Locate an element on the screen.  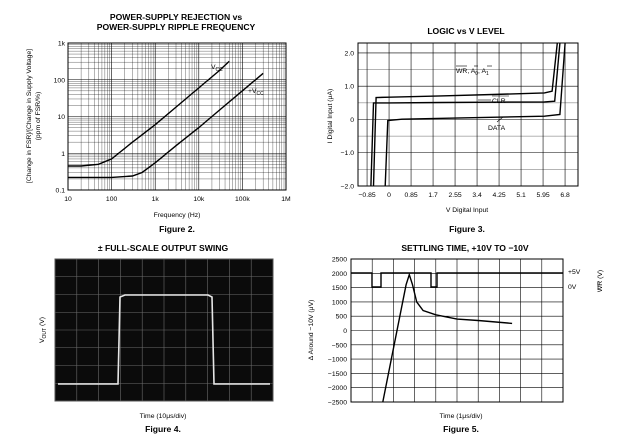
figure-5-y-tick-label: 0 is located at coordinates (345, 331).